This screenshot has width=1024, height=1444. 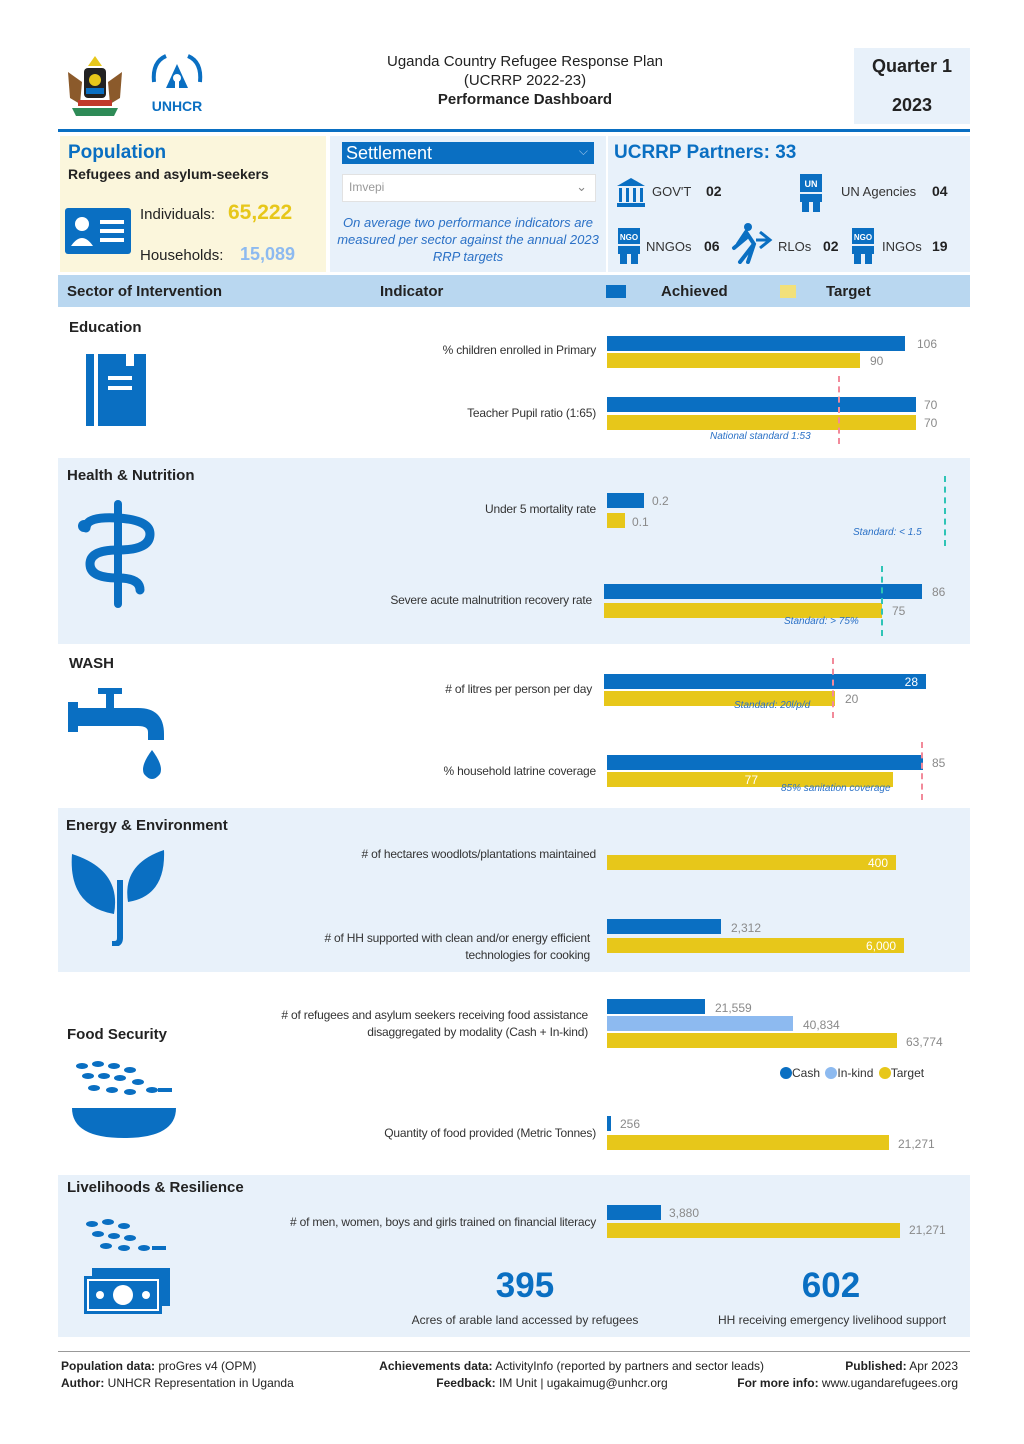 What do you see at coordinates (95, 86) in the screenshot?
I see `coat-of-arms-logo` at bounding box center [95, 86].